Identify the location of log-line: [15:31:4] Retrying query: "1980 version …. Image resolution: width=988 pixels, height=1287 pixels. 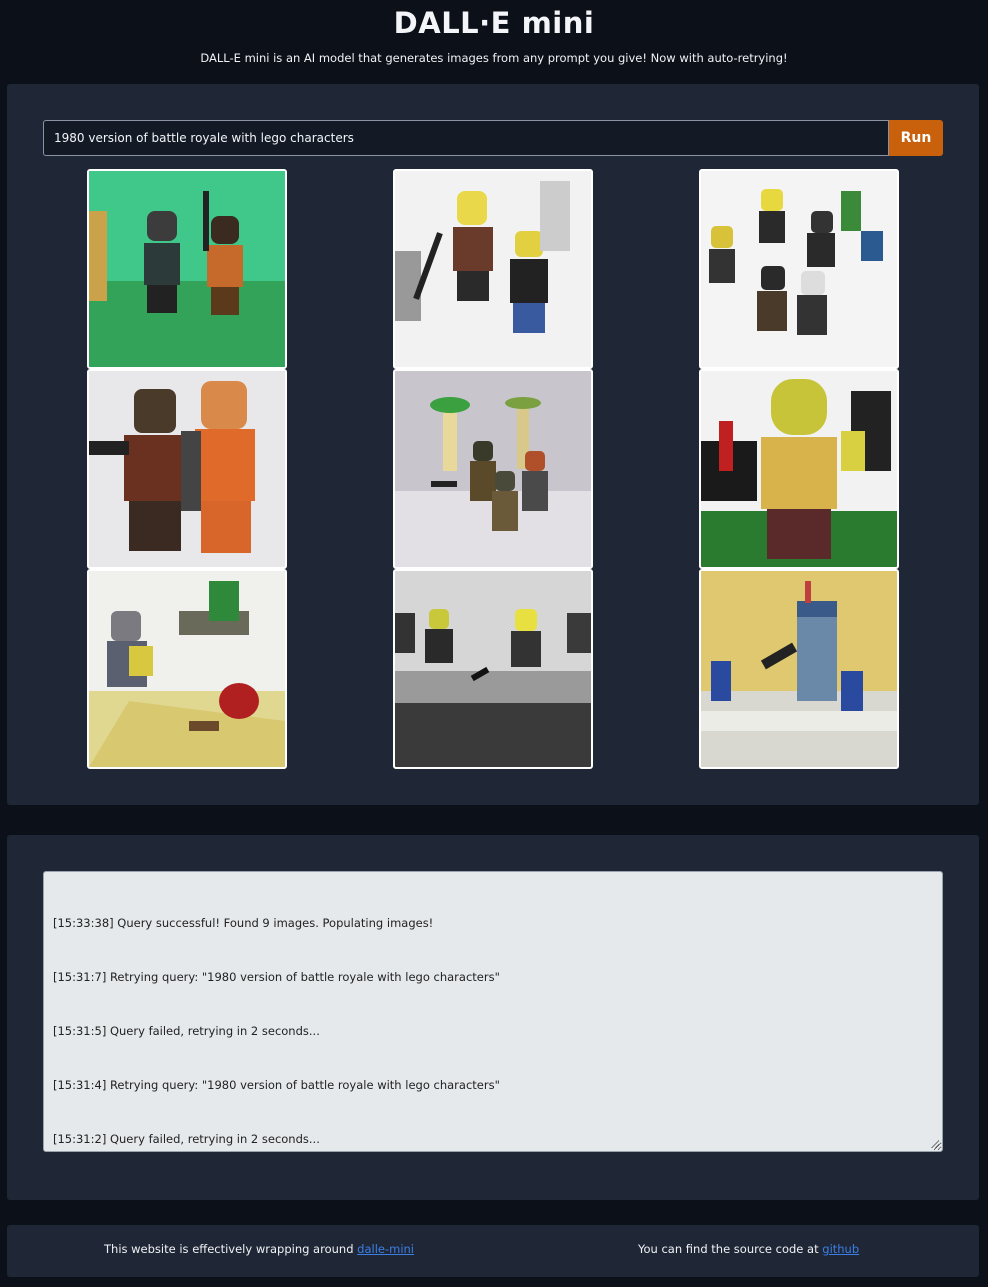
(276, 1085).